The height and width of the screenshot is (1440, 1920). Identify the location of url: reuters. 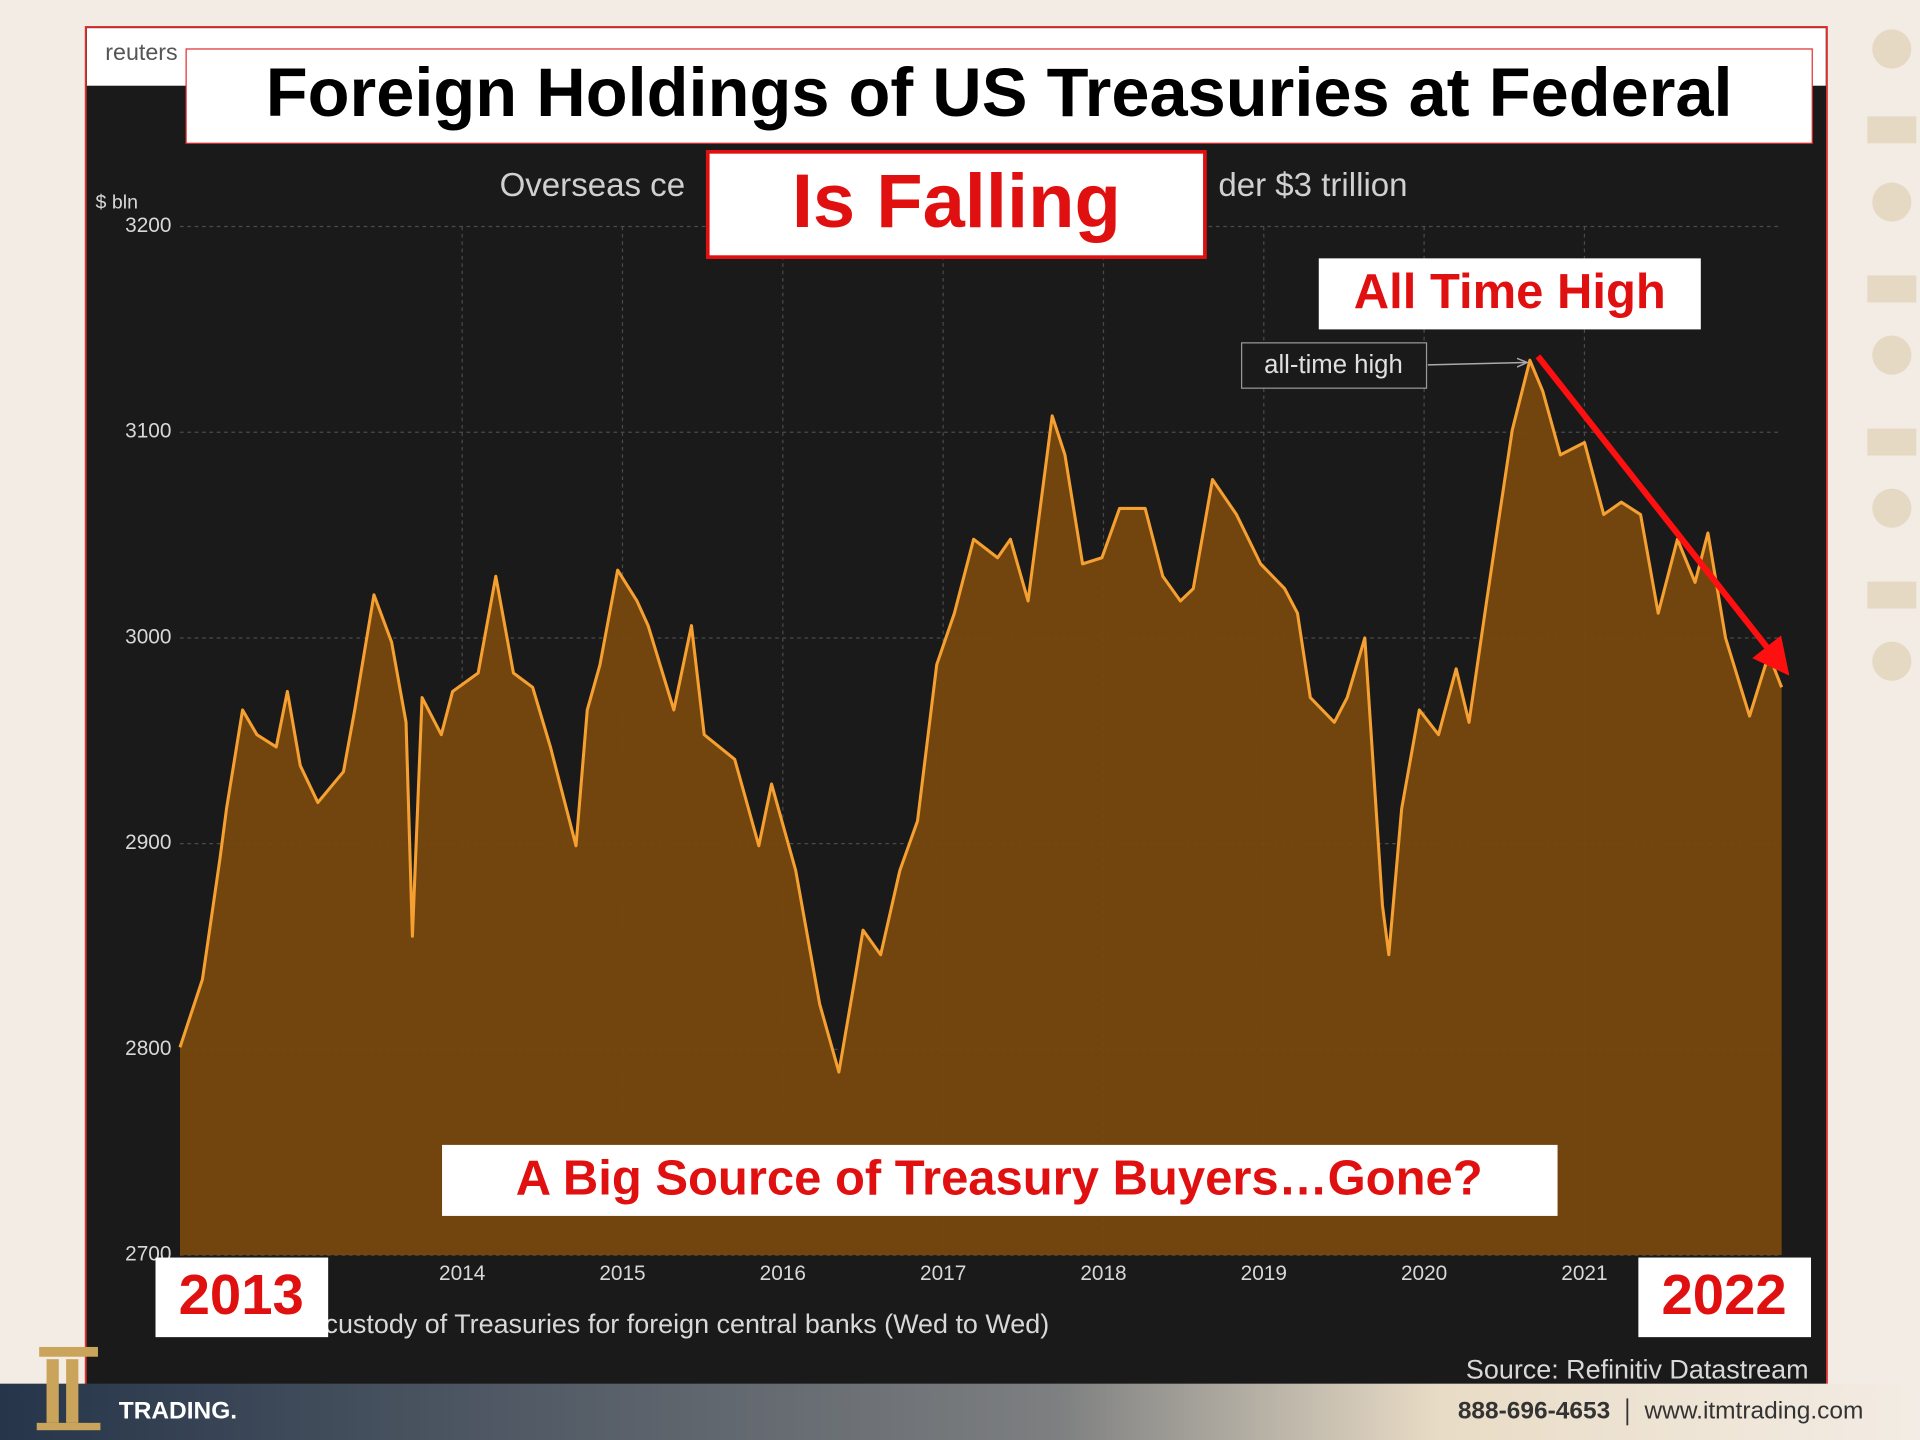
(141, 52).